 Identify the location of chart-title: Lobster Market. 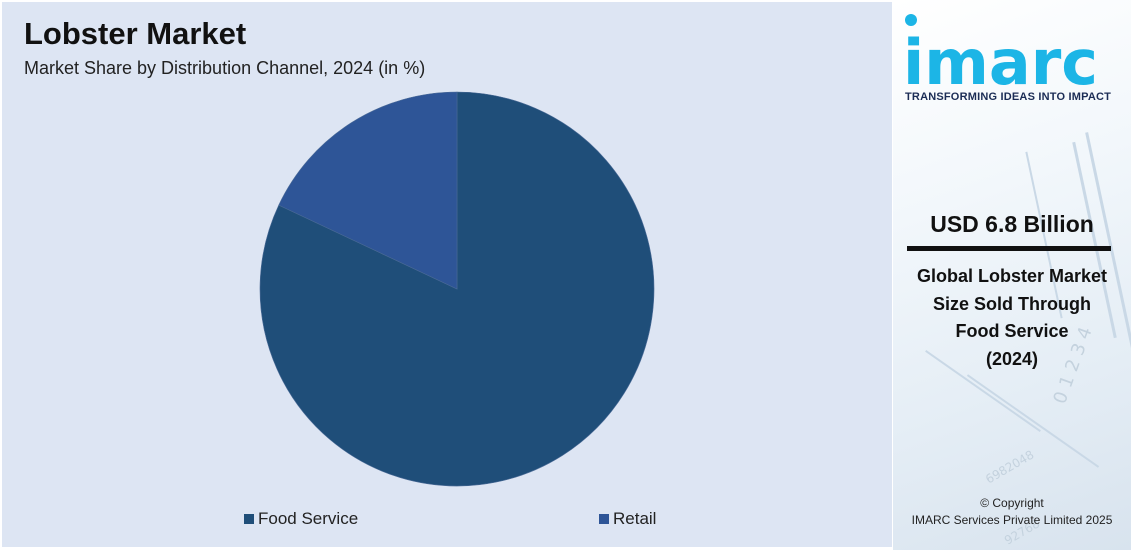
(135, 33).